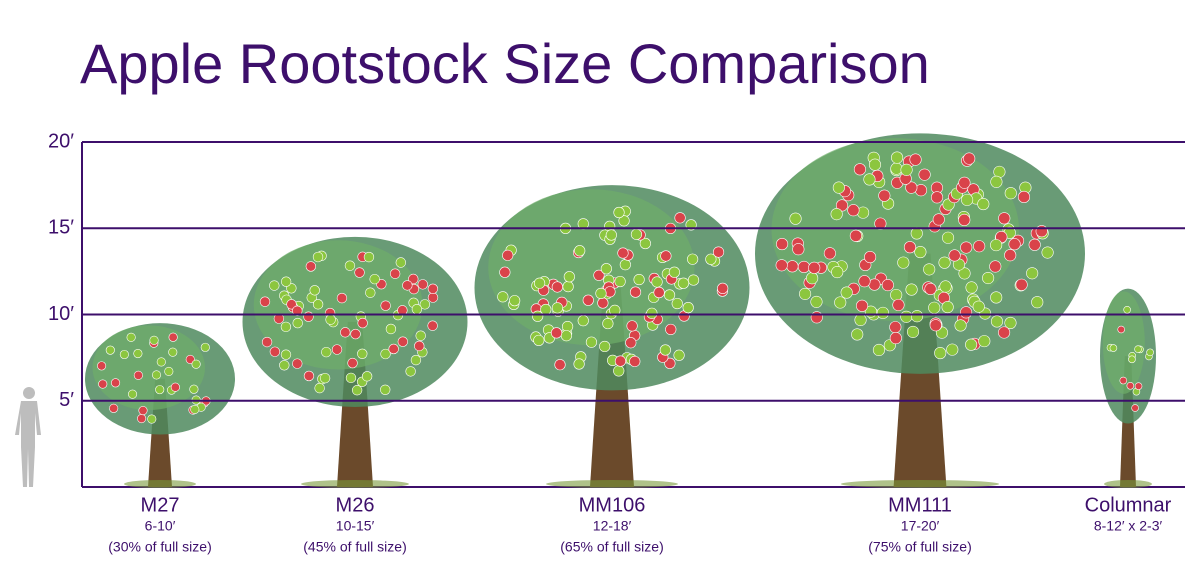  Describe the element at coordinates (159, 547) in the screenshot. I see `size-note: (30% of full size)` at that location.